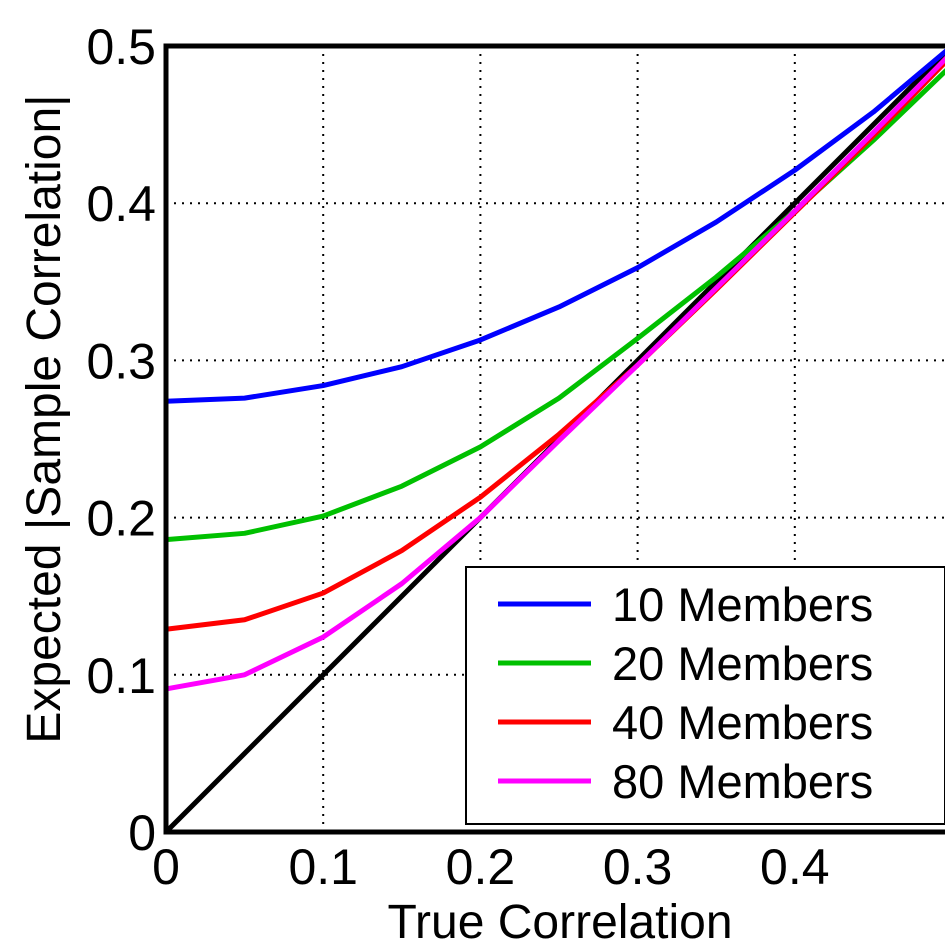 The width and height of the screenshot is (945, 950). Describe the element at coordinates (121, 676) in the screenshot. I see `y-tick-label: 0.1` at that location.